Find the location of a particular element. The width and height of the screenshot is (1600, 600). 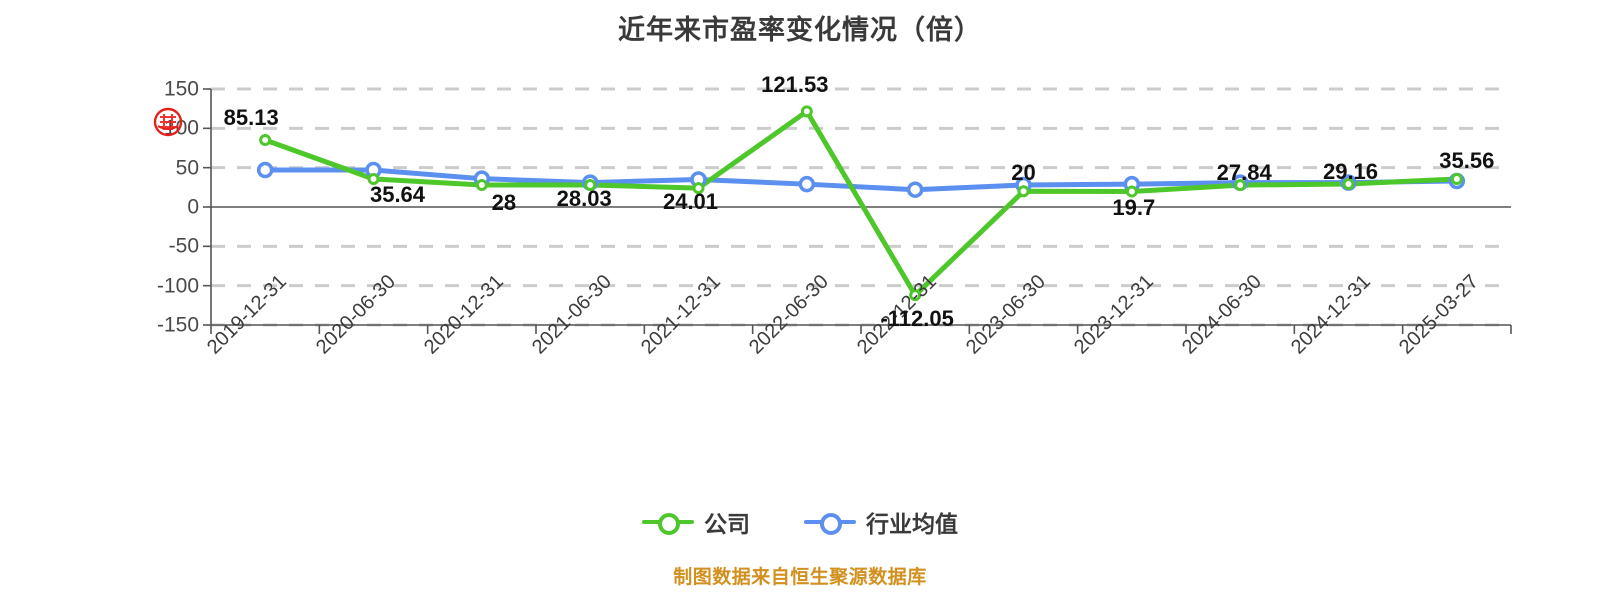

y-tick-label: -50 is located at coordinates (183, 246).